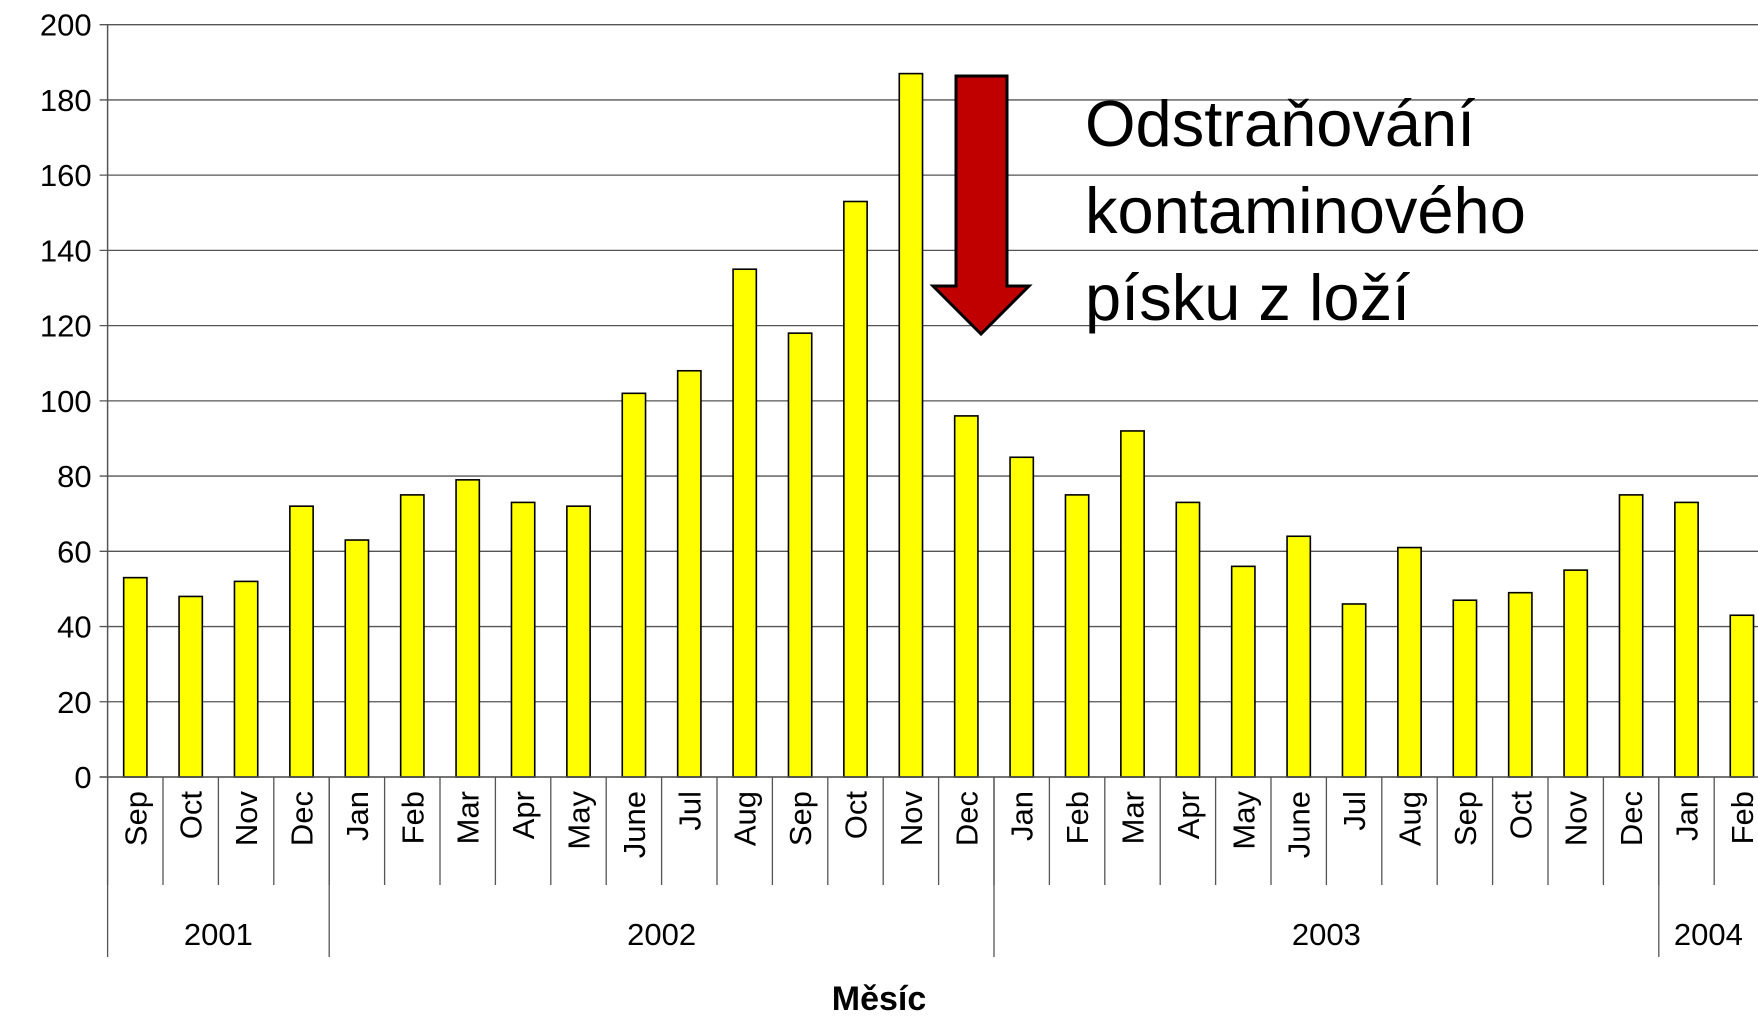 The width and height of the screenshot is (1758, 1018). I want to click on y-tick-label: 140, so click(66, 250).